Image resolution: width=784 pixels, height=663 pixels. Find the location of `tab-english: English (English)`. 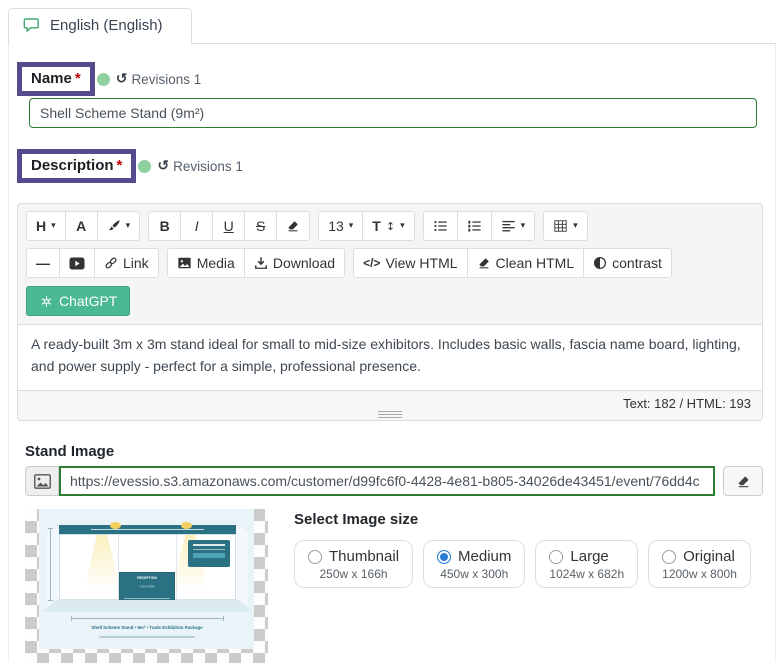

tab-english: English (English) is located at coordinates (100, 26).